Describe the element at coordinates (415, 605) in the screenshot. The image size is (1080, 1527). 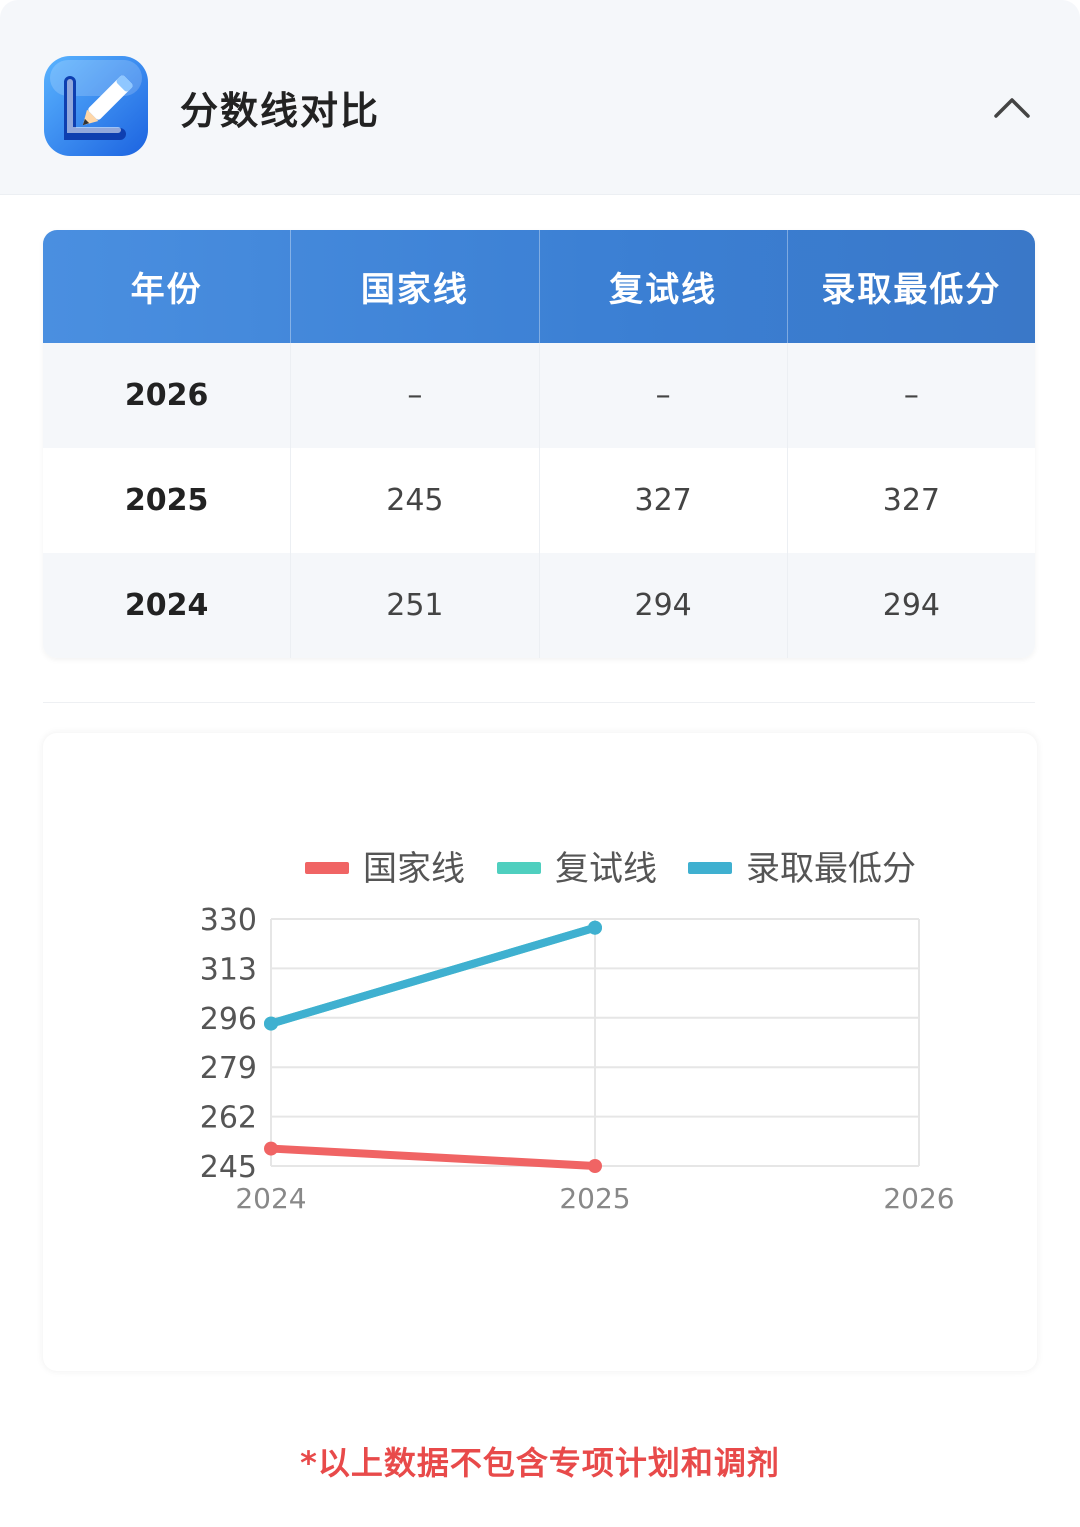
I see `table-cell: 251` at that location.